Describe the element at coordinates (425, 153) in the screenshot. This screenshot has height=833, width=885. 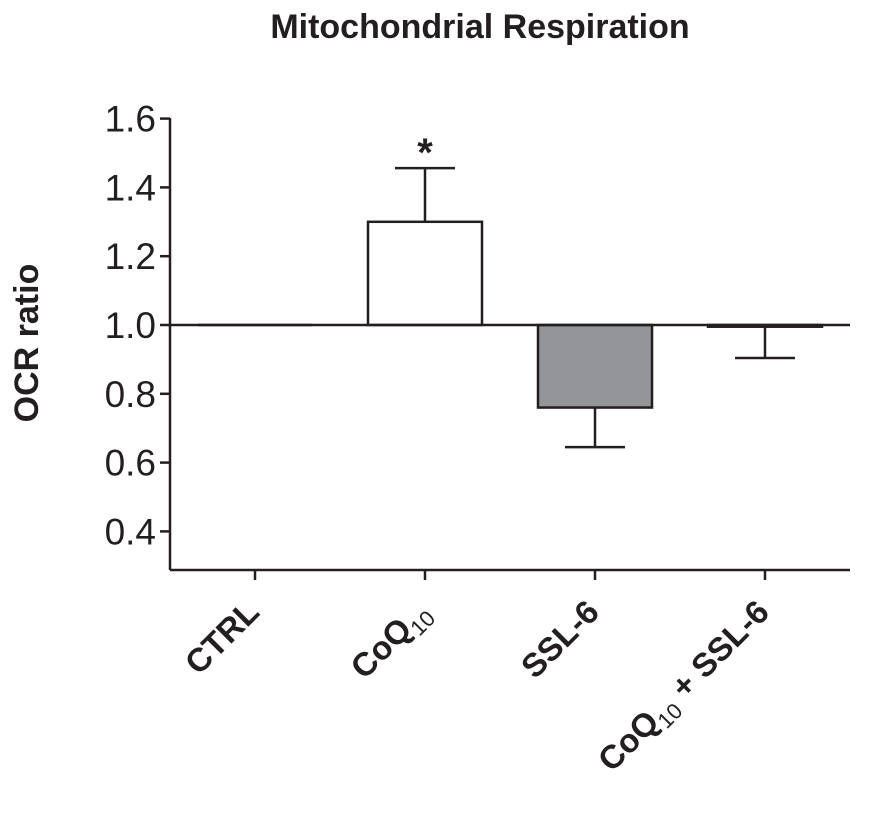
I see `significance-marker: *` at that location.